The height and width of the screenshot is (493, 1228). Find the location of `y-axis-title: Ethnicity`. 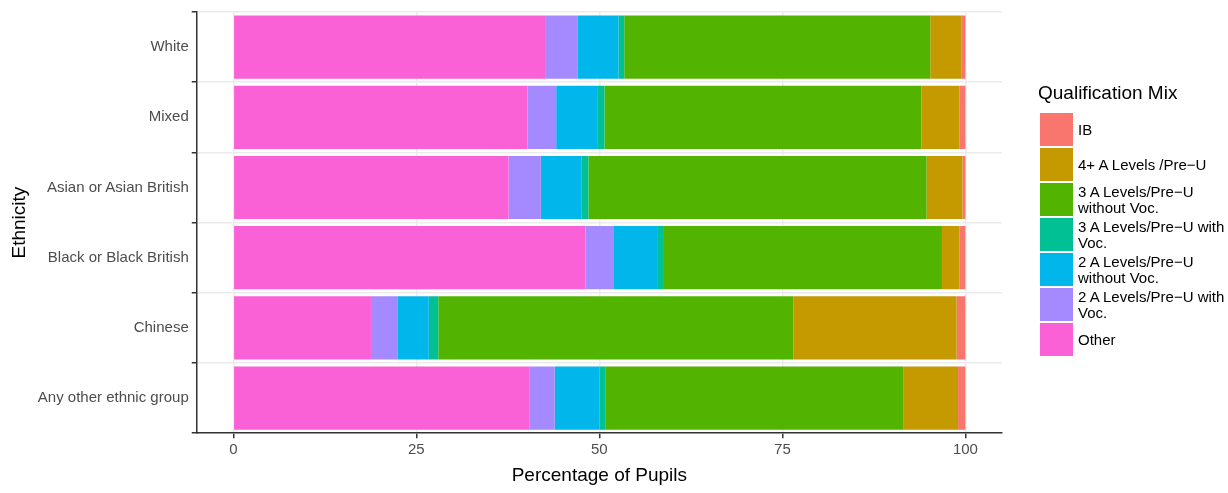

y-axis-title: Ethnicity is located at coordinates (18, 222).